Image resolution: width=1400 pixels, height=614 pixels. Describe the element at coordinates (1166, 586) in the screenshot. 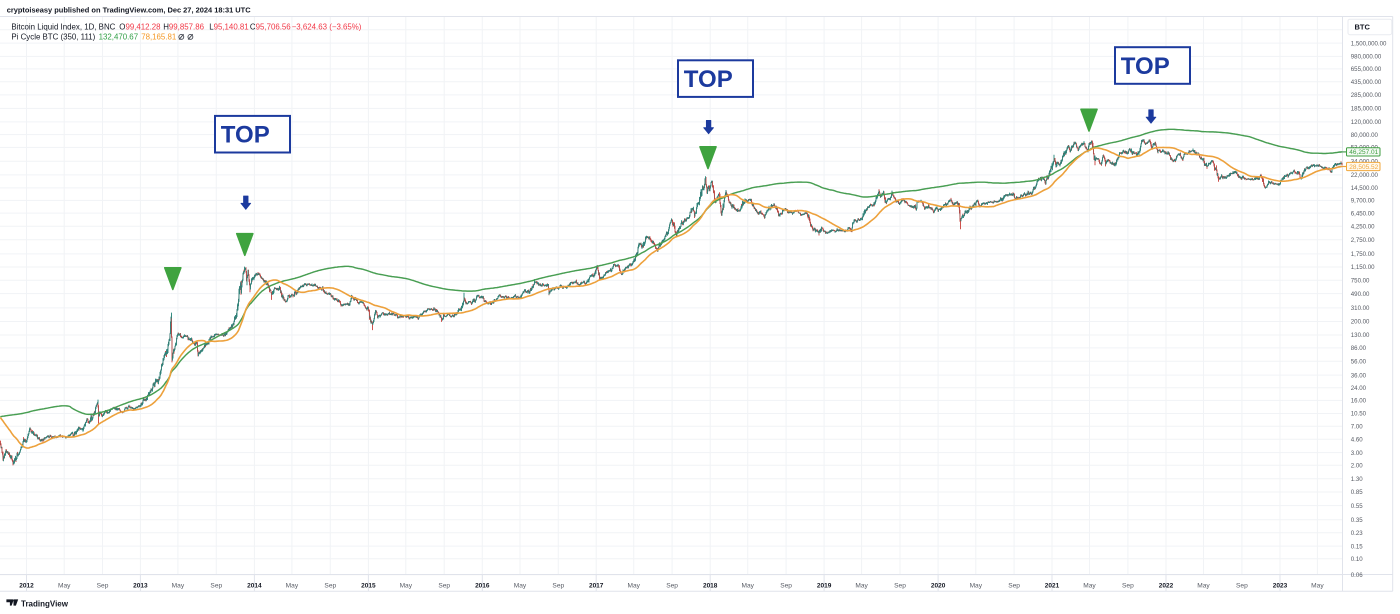

I see `svg-text: 2022` at that location.